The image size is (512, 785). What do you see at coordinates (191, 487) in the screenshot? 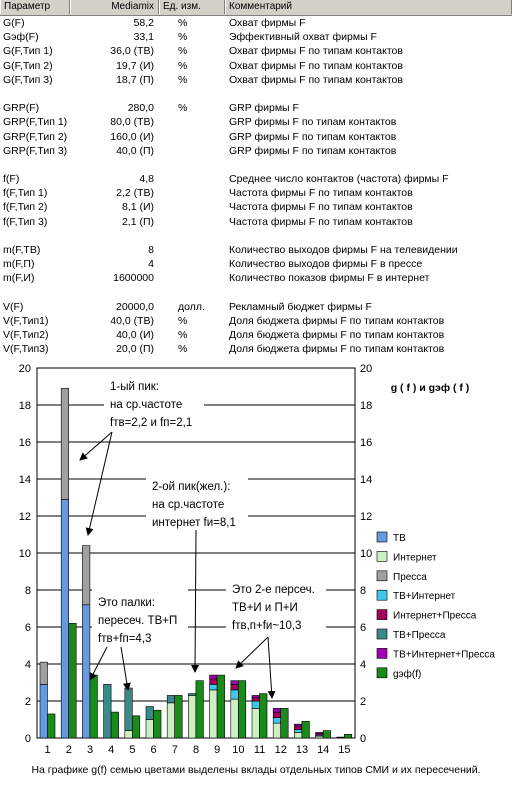
I see `ann-peak2-line: 2-ой пик(жел.):` at bounding box center [191, 487].